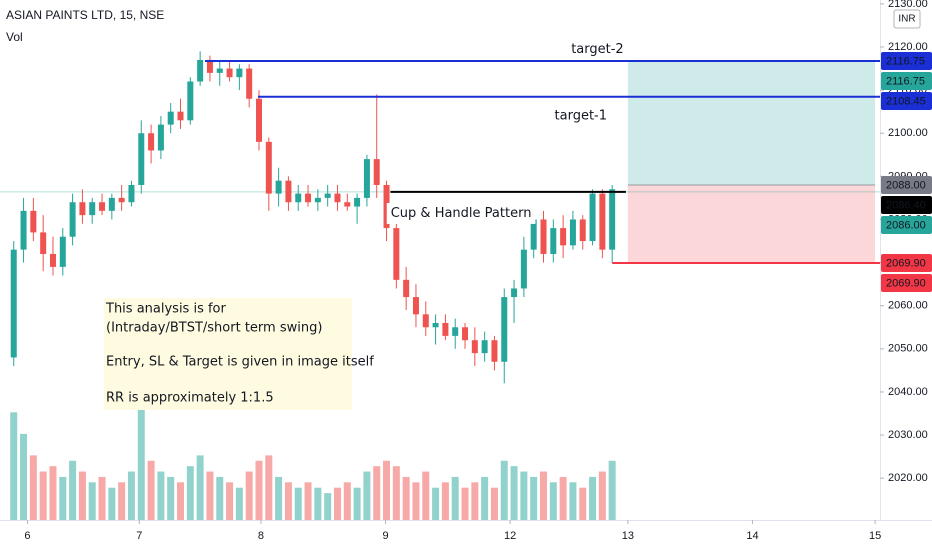  I want to click on y-tick-label: 2050.00, so click(908, 349).